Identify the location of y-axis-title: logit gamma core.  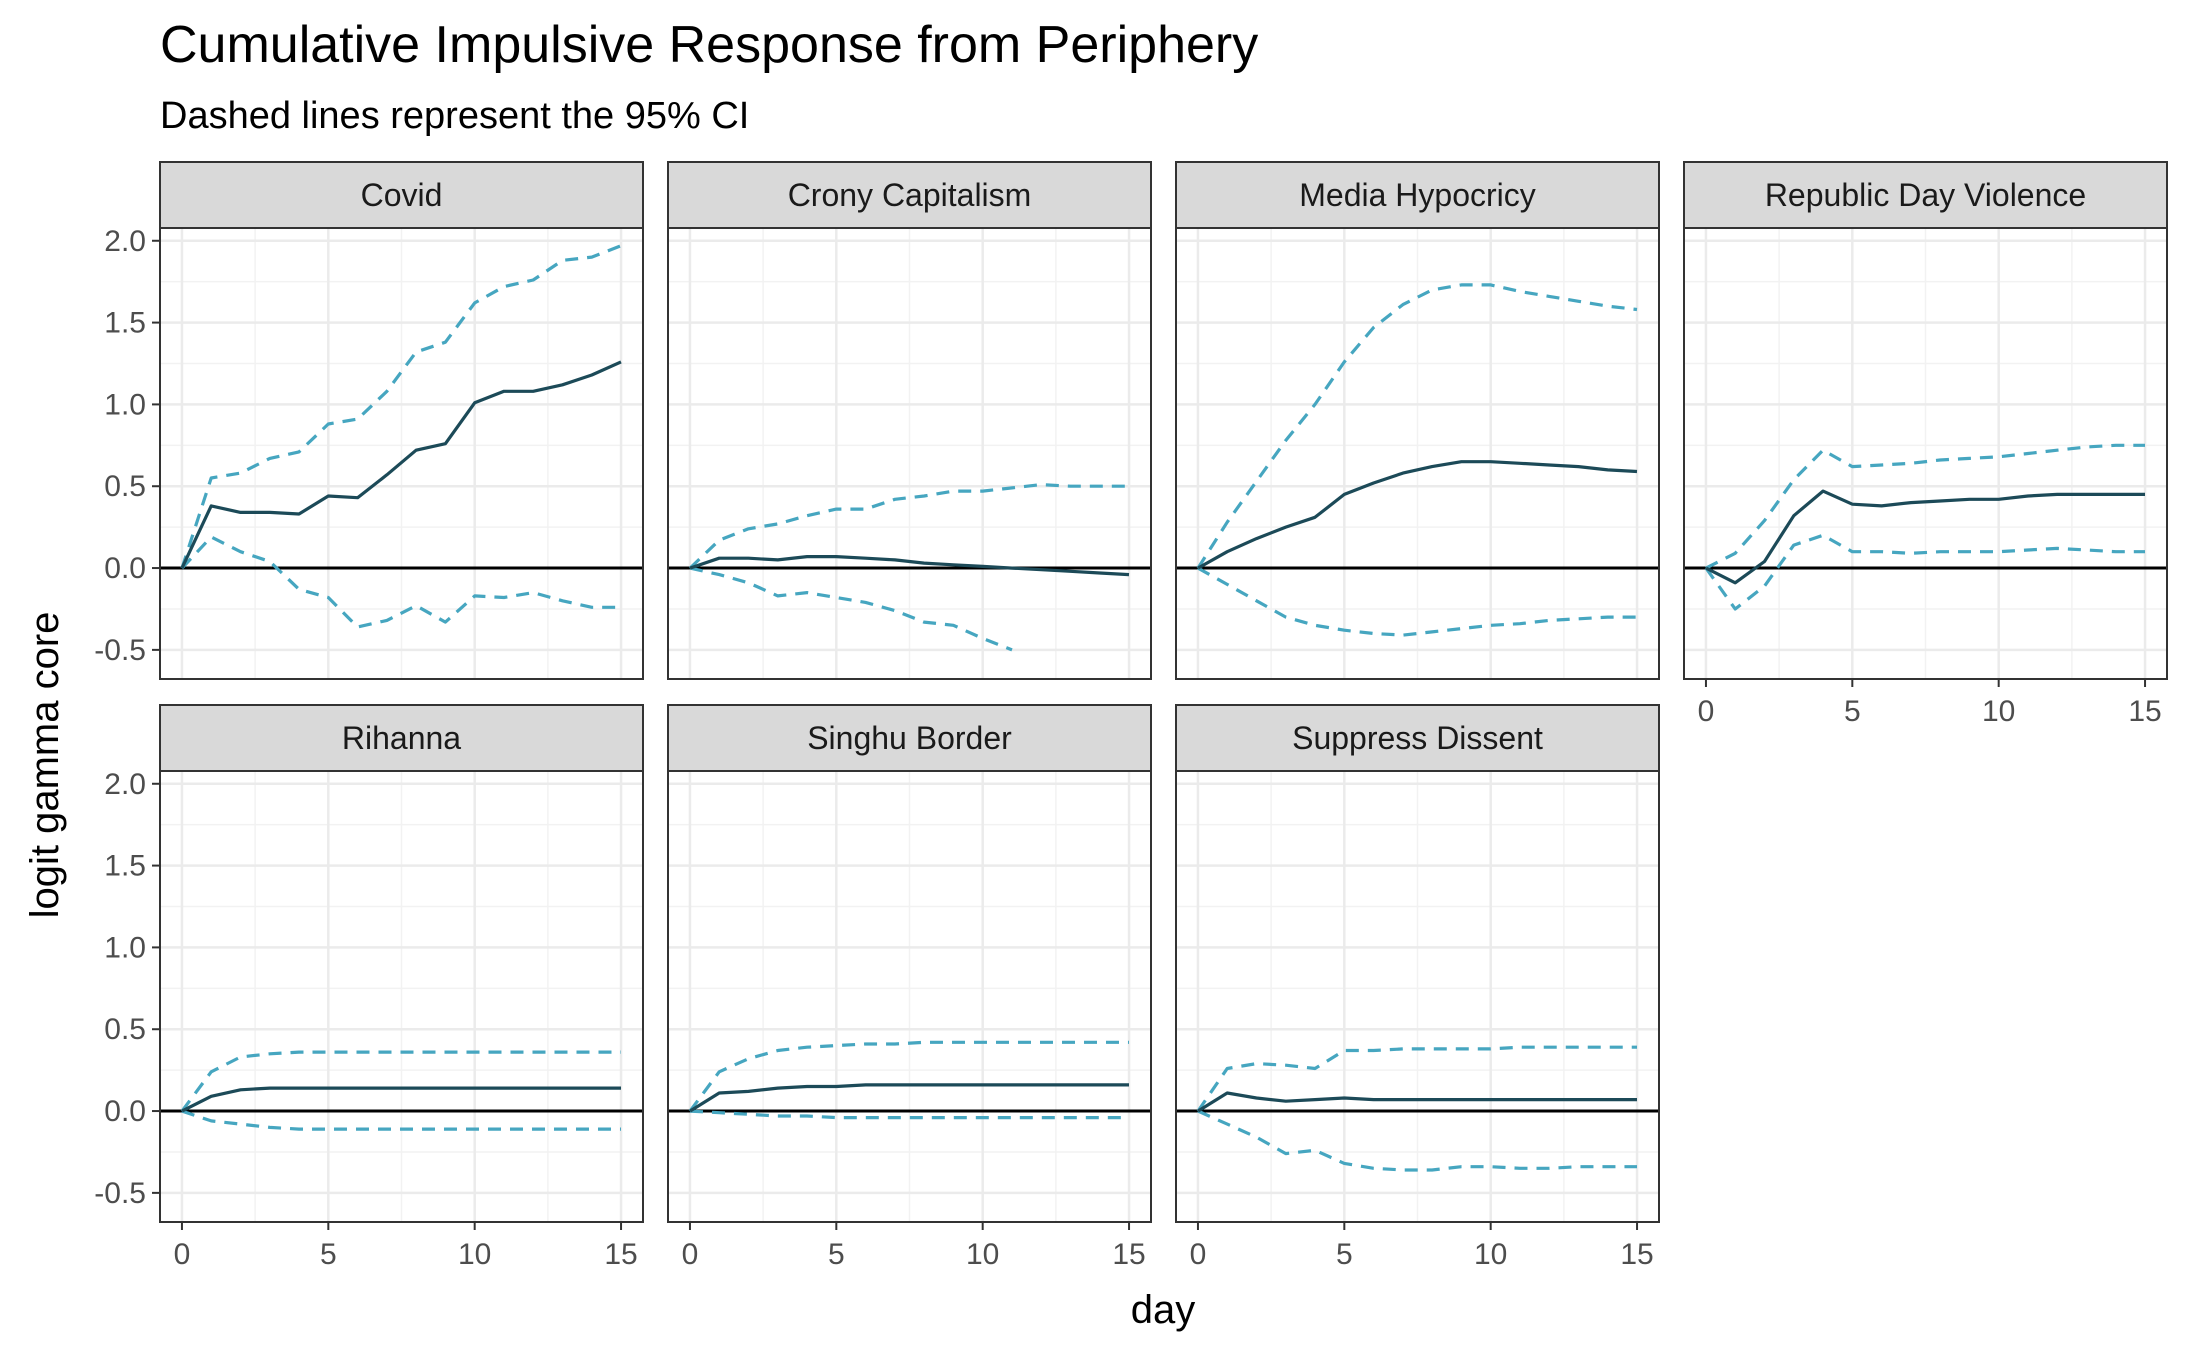
(45, 765).